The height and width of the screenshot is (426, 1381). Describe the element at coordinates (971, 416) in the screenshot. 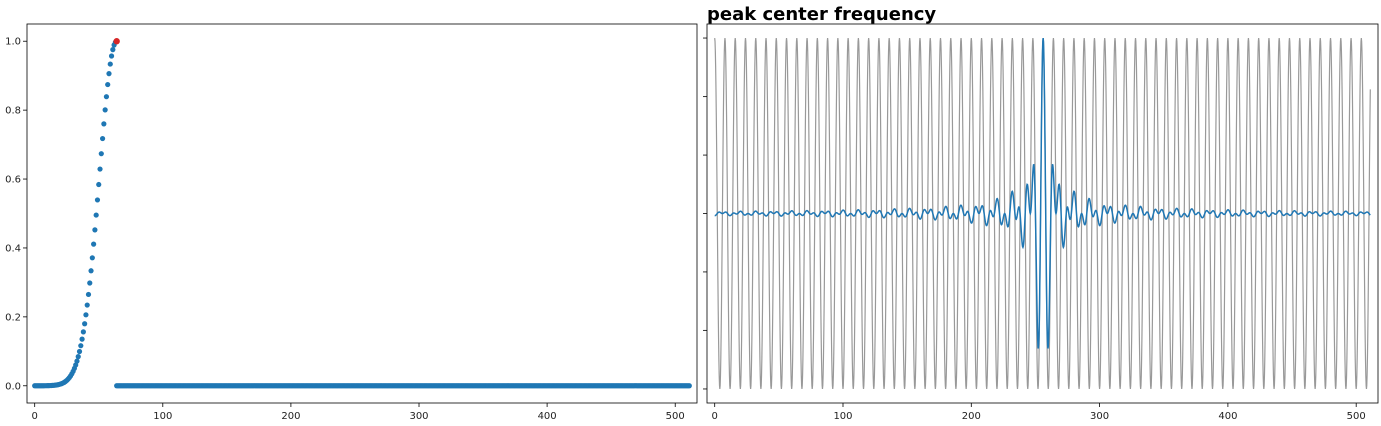

I see `right-x-tick-label: 200` at that location.